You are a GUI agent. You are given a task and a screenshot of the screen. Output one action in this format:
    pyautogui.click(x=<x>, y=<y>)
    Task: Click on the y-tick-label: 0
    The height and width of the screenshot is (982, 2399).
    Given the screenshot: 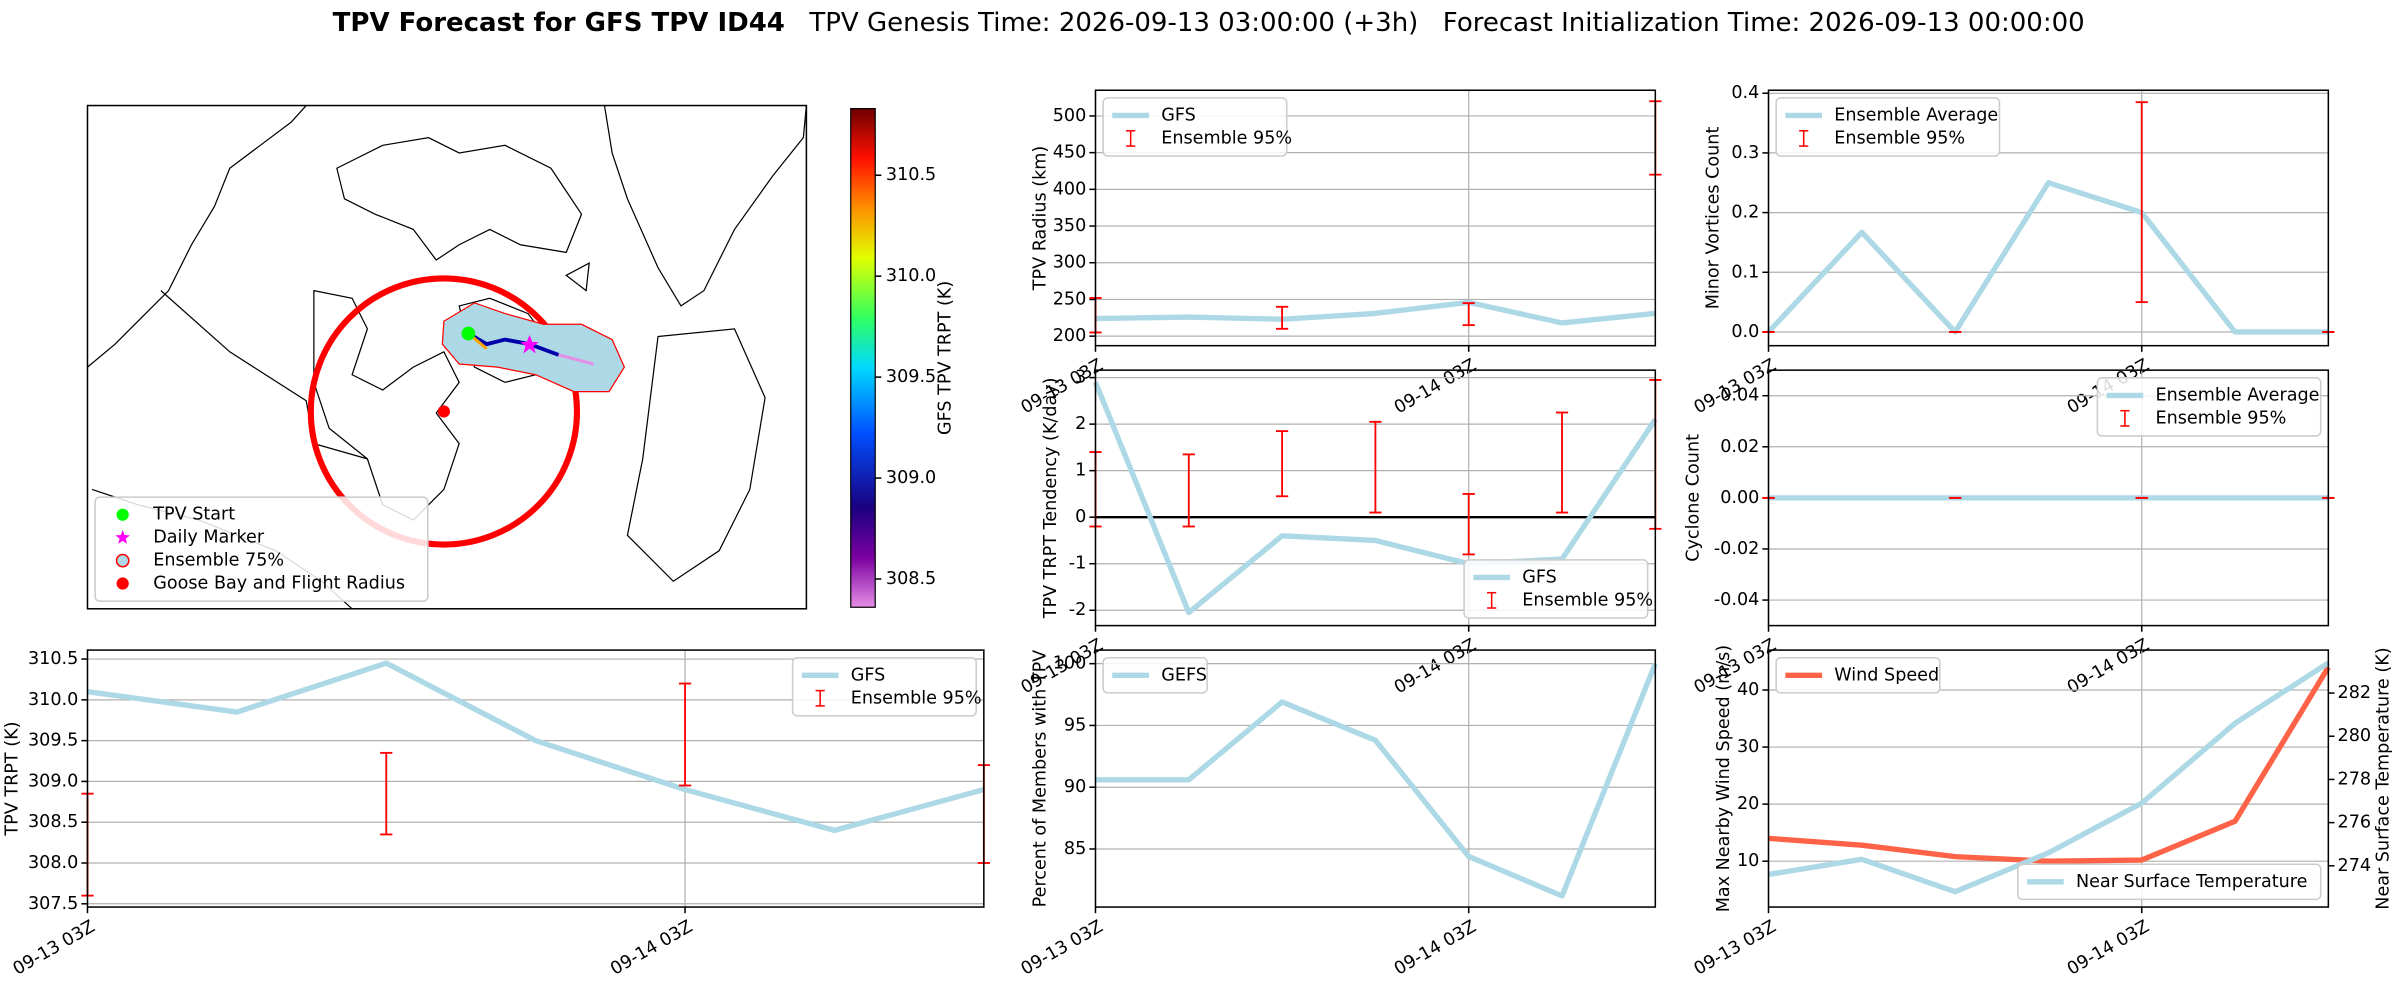 What is the action you would take?
    pyautogui.click(x=1080, y=517)
    